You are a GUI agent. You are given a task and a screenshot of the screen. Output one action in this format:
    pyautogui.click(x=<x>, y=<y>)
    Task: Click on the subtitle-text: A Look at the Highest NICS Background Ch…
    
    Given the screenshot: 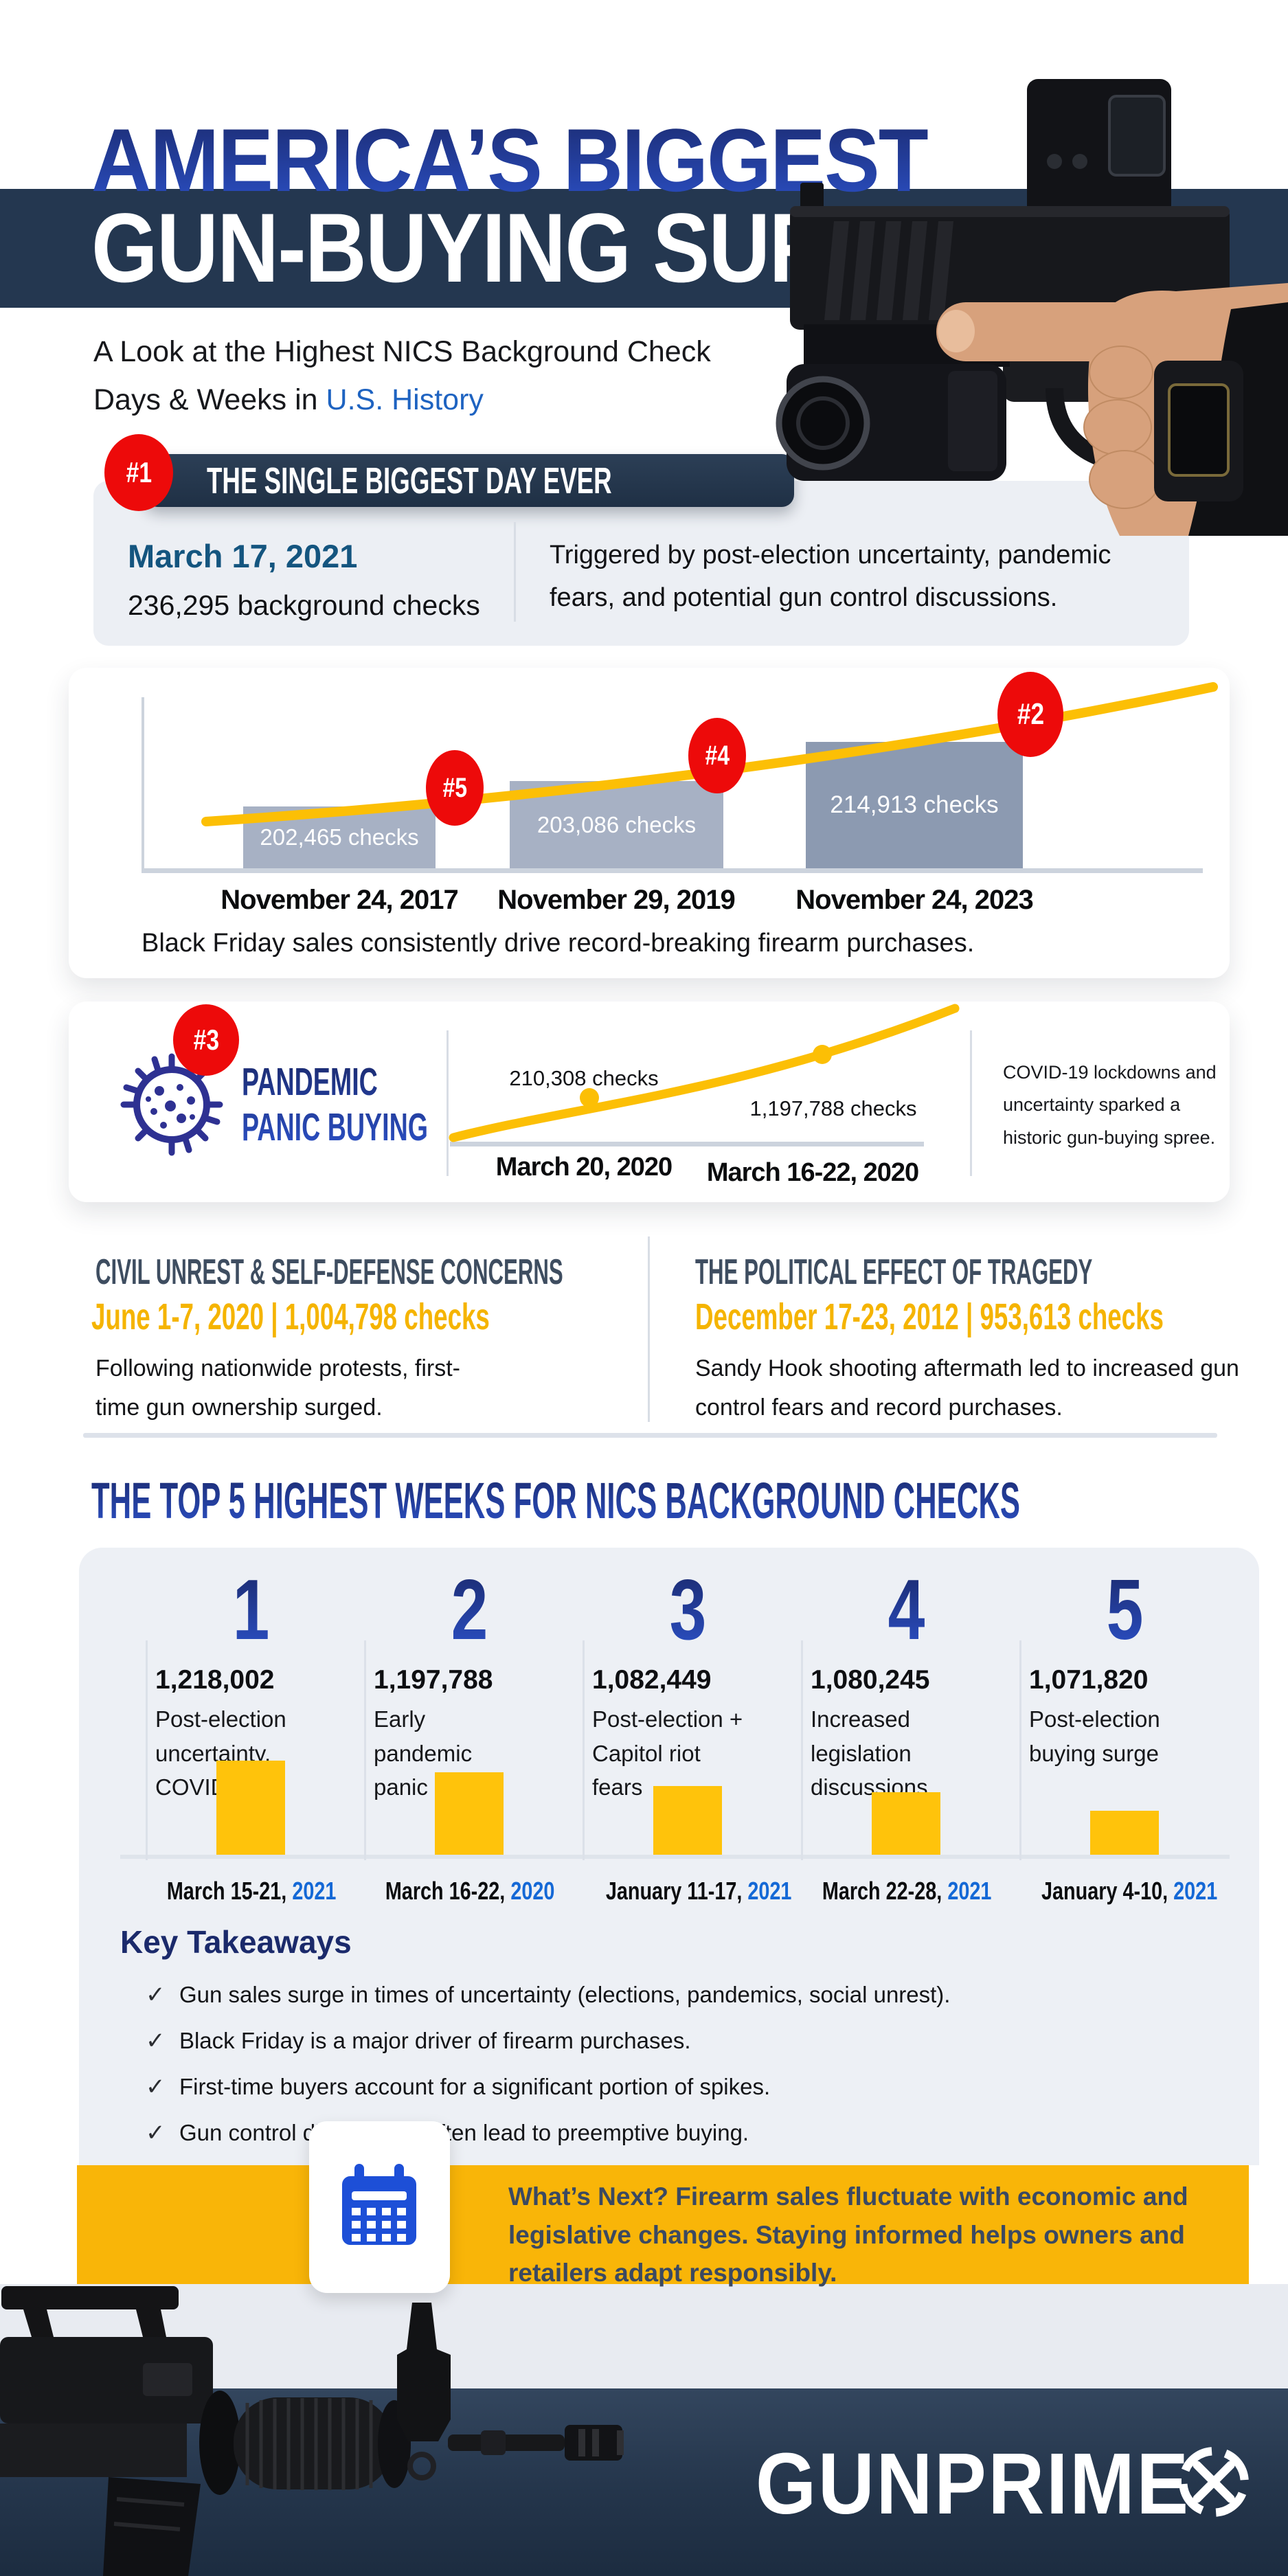 What is the action you would take?
    pyautogui.click(x=402, y=375)
    